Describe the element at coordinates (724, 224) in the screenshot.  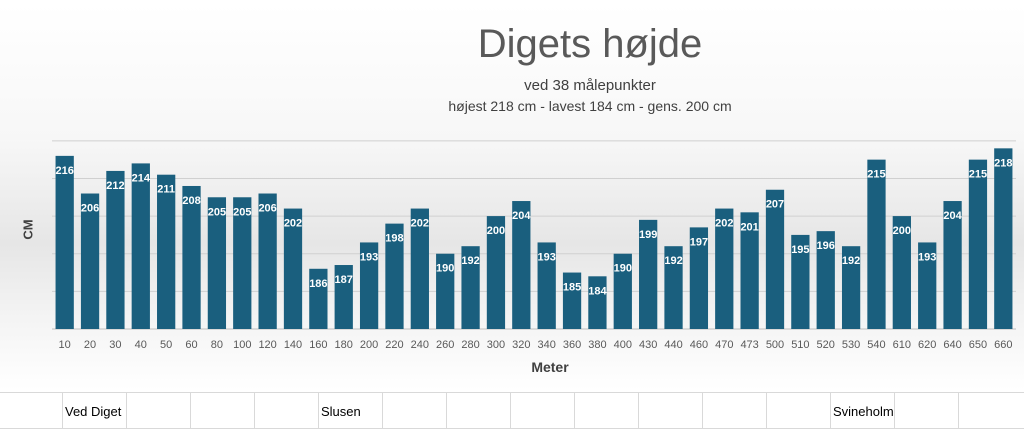
I see `data-label-470: 202` at that location.